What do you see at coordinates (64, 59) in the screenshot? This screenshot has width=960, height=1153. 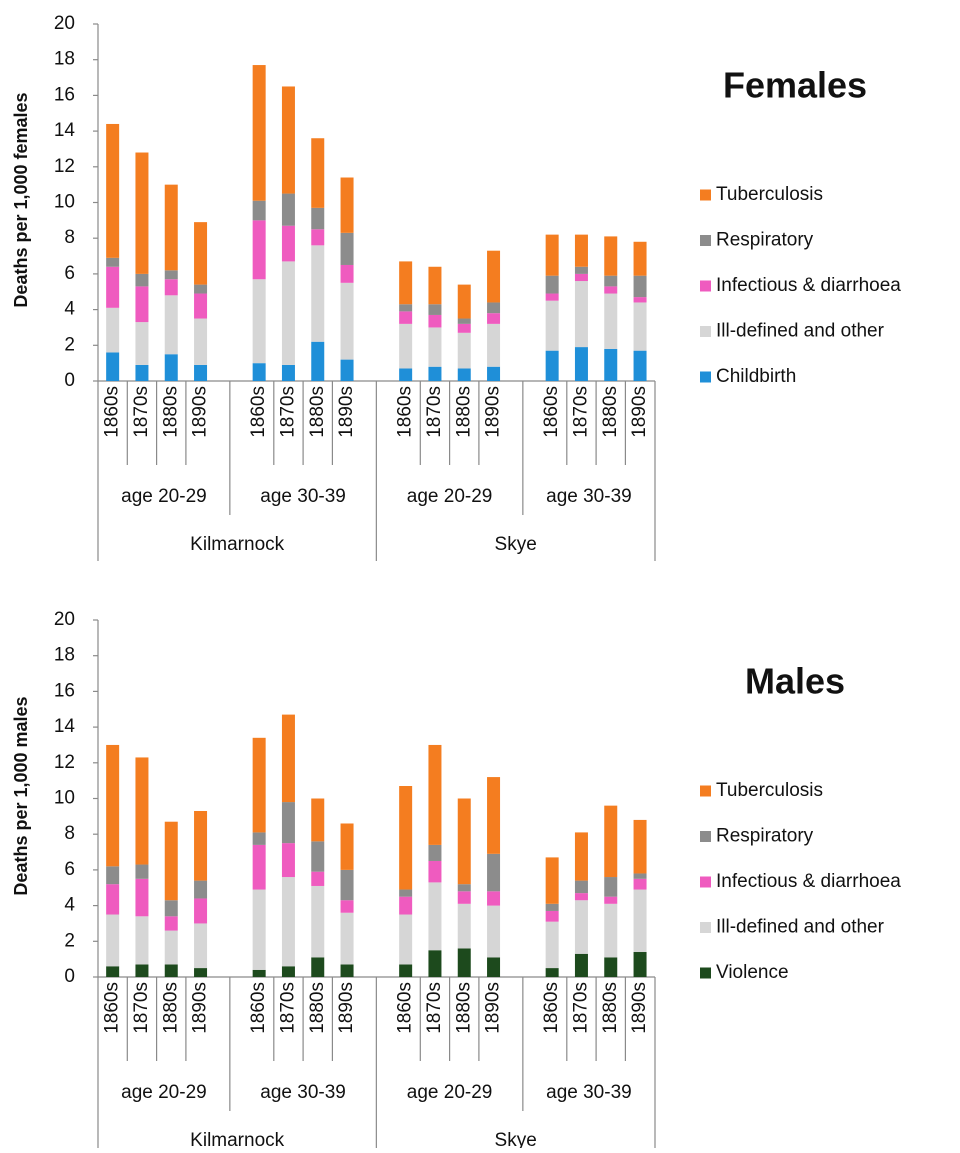 I see `y-tick-label: 18` at bounding box center [64, 59].